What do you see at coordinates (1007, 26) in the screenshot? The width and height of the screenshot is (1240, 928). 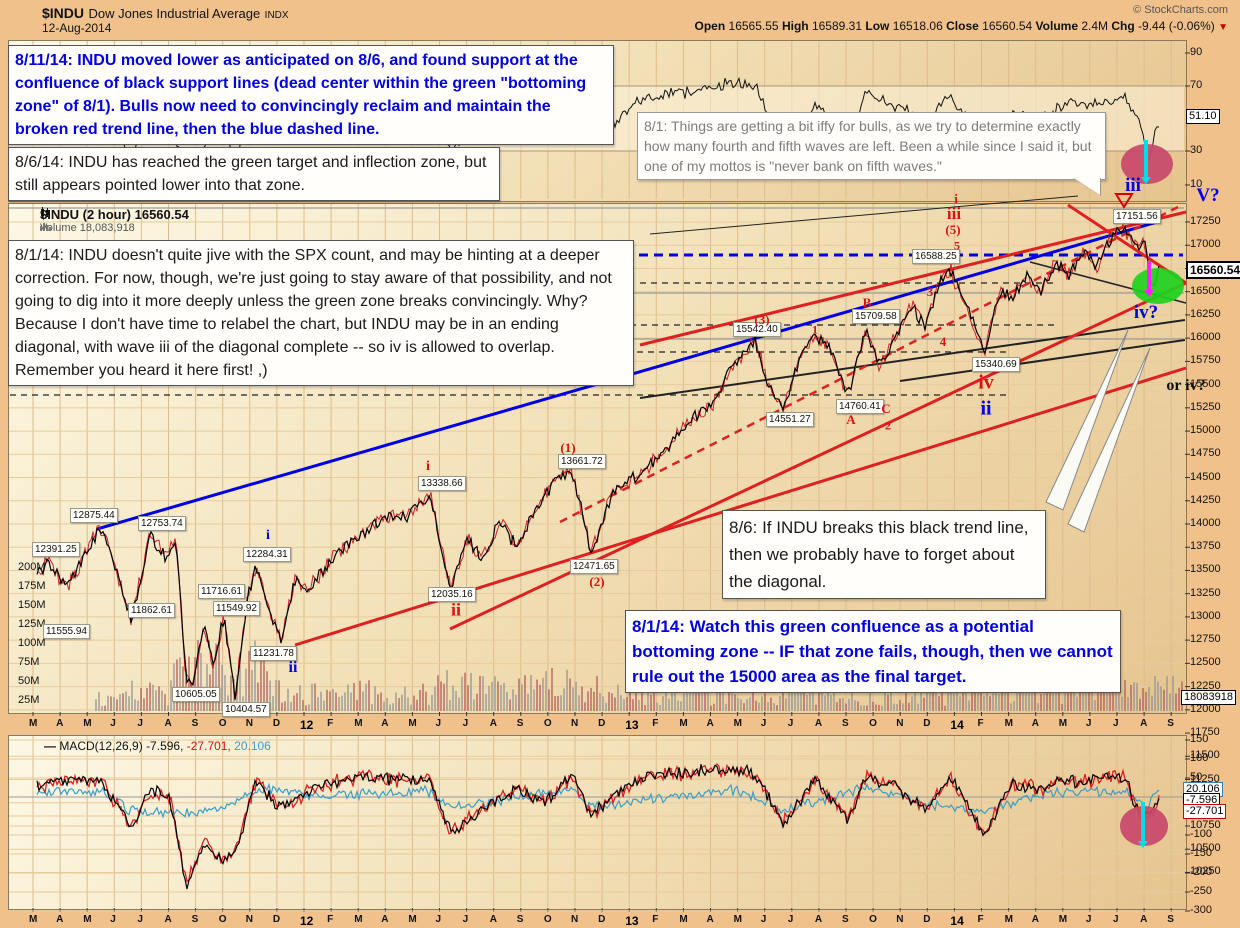 I see `close-value: 16560.54` at bounding box center [1007, 26].